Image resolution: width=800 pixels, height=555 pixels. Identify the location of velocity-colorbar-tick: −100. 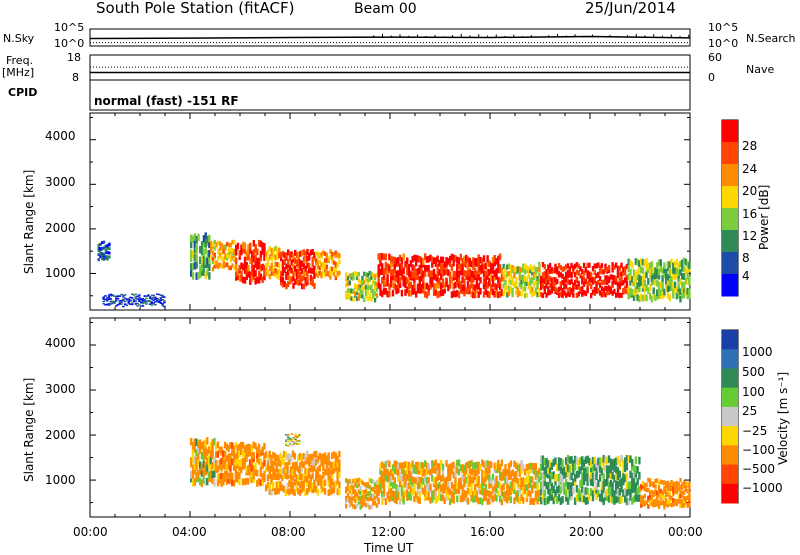
(758, 450).